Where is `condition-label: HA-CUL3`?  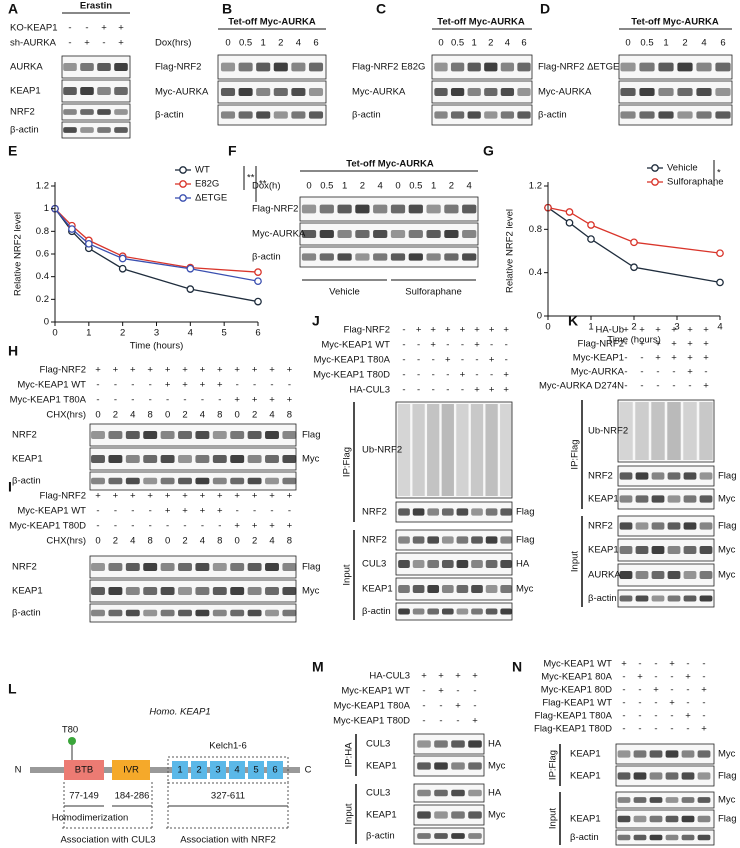 condition-label: HA-CUL3 is located at coordinates (369, 390).